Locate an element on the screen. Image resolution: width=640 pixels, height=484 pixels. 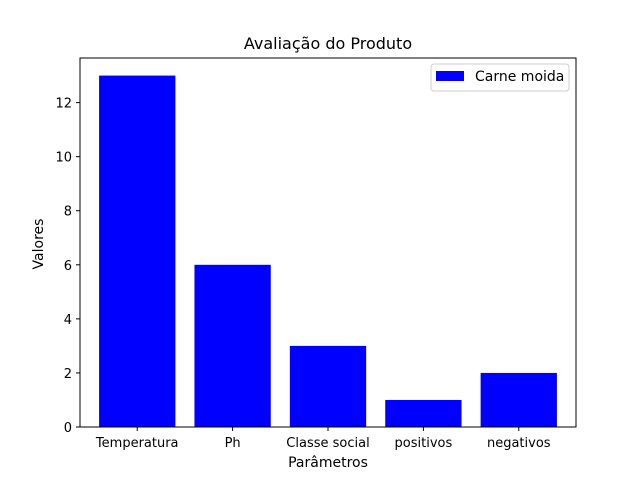
y-tick-label-1: 2 is located at coordinates (68, 374).